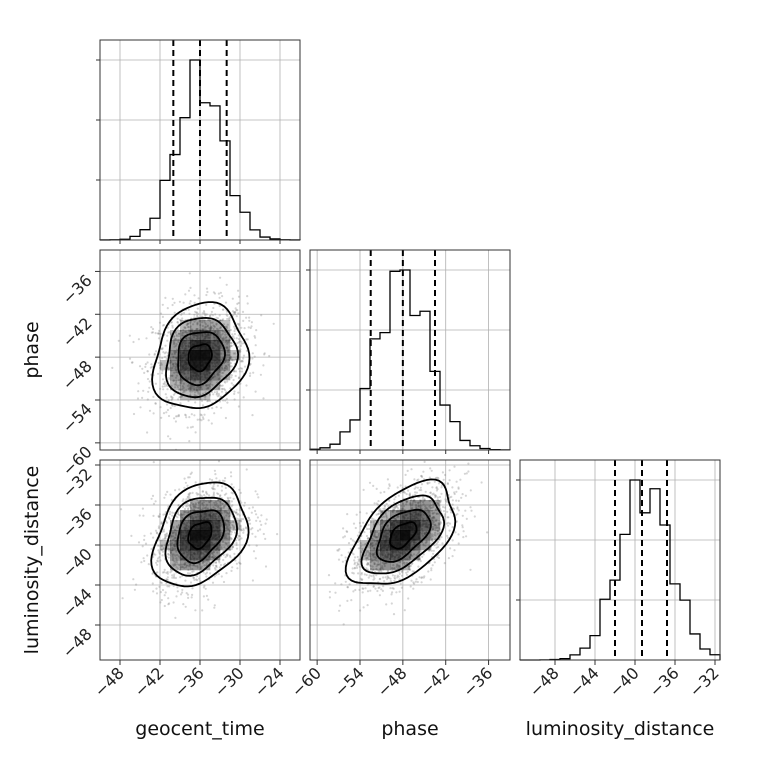  I want to click on y-tick-label-luminosity_distance: −40, so click(77, 562).